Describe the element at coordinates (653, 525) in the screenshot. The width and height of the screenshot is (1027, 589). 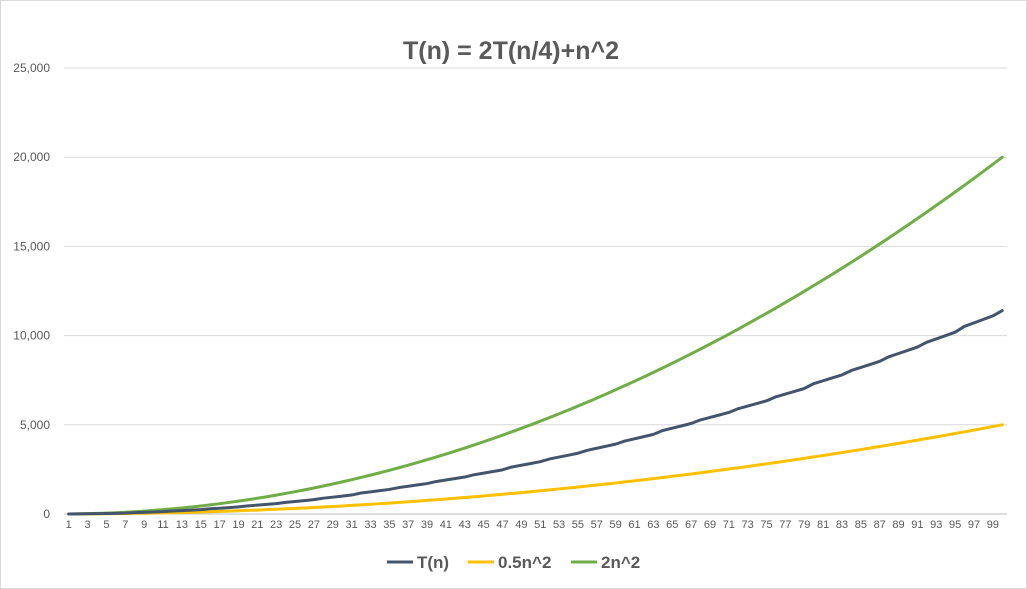
I see `x-tick-label: 63` at that location.